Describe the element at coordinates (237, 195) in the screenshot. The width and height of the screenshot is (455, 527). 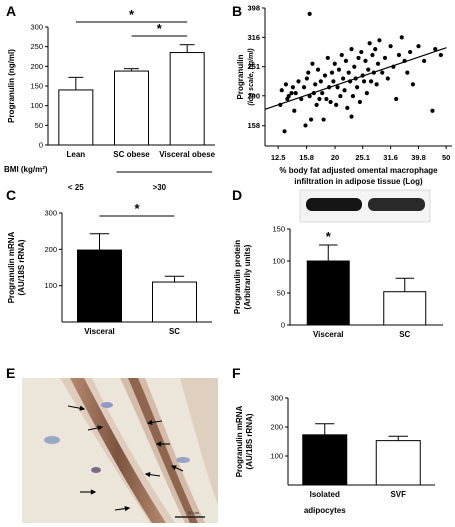
I see `panel-label-d: D` at that location.